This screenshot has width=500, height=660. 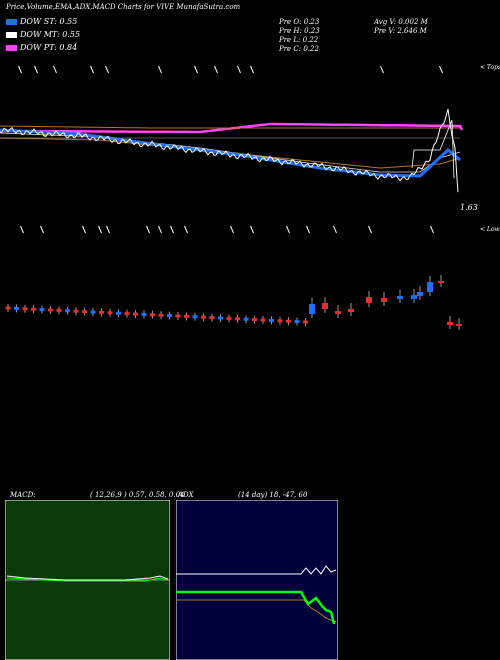 I want to click on macd-params: ( 12,26,9 ) 0.57, 0.58, 0.04, so click(x=137, y=495).